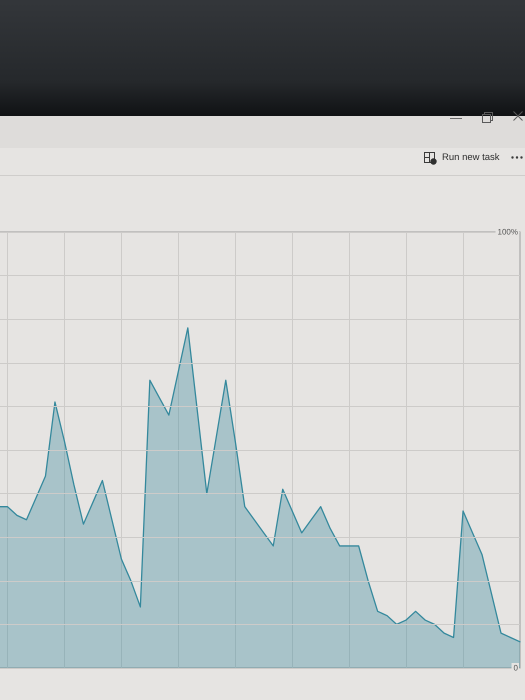 This screenshot has height=700, width=525. I want to click on y-tick-label: 0, so click(516, 668).